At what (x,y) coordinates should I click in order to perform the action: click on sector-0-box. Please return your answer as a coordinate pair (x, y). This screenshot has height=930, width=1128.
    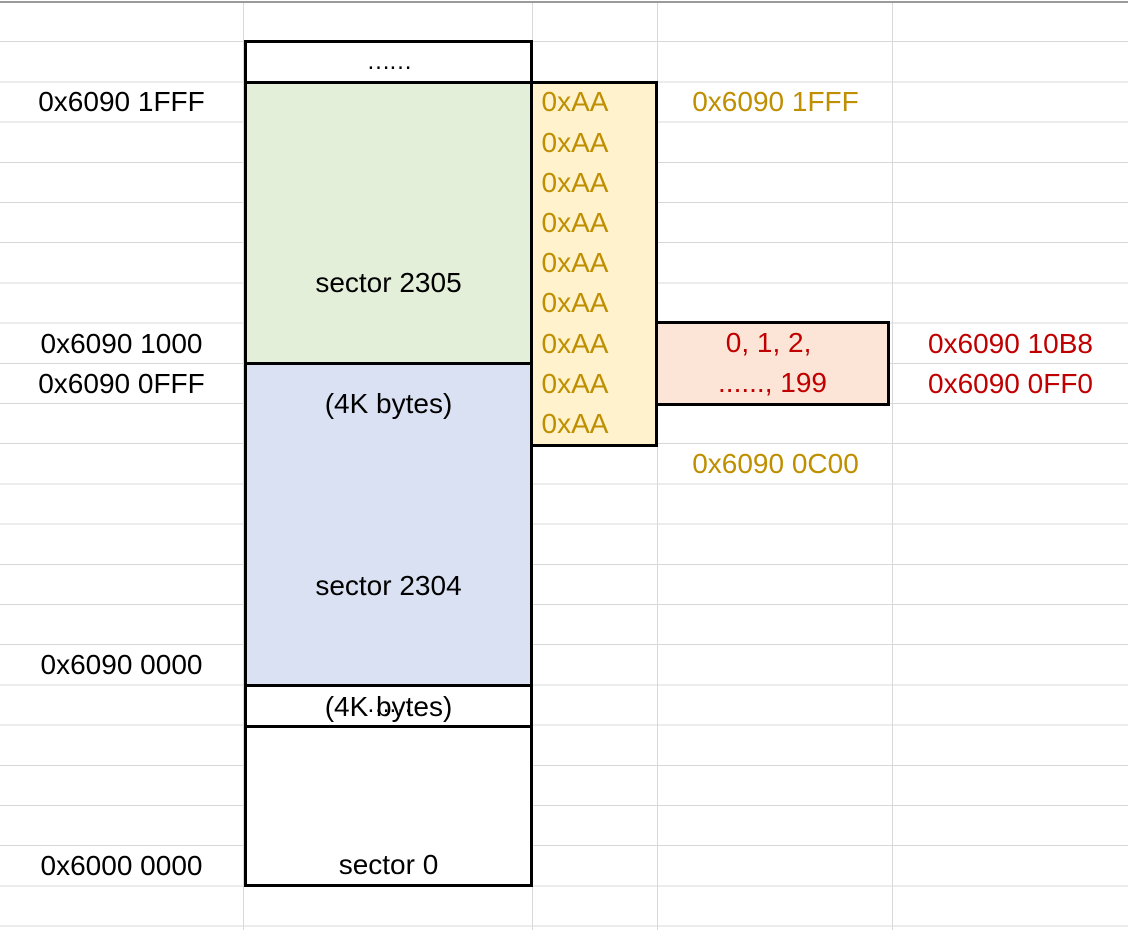
    Looking at the image, I should click on (388, 806).